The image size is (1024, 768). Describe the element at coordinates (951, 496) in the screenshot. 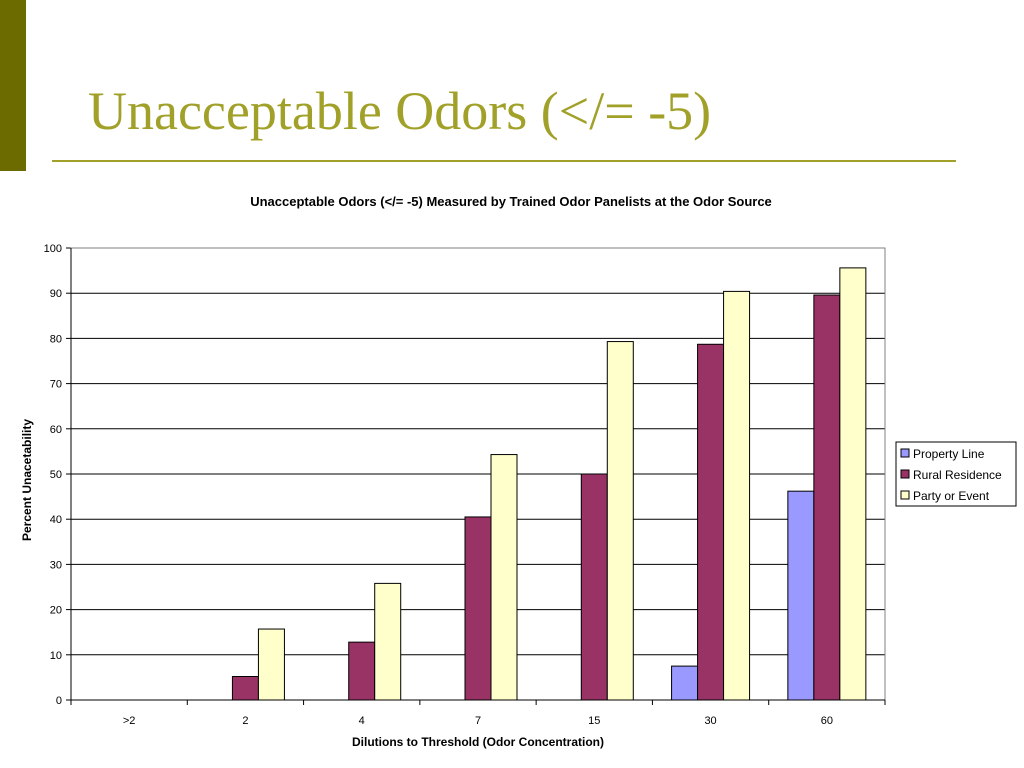

I see `legend-label: Party or Event` at that location.